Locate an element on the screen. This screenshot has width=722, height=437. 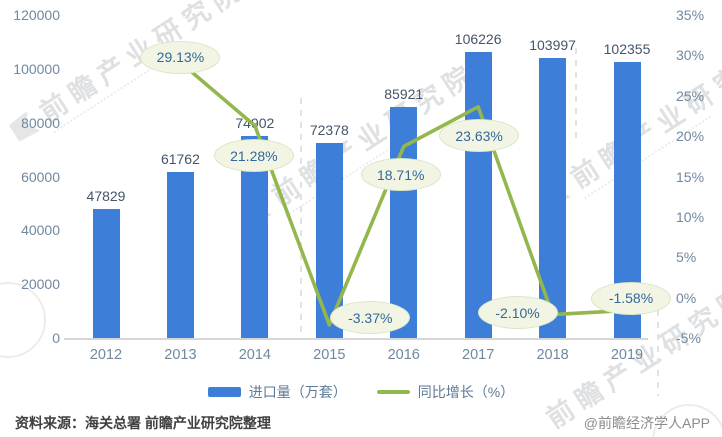
growth-callout-2018: -2.10% is located at coordinates (517, 313).